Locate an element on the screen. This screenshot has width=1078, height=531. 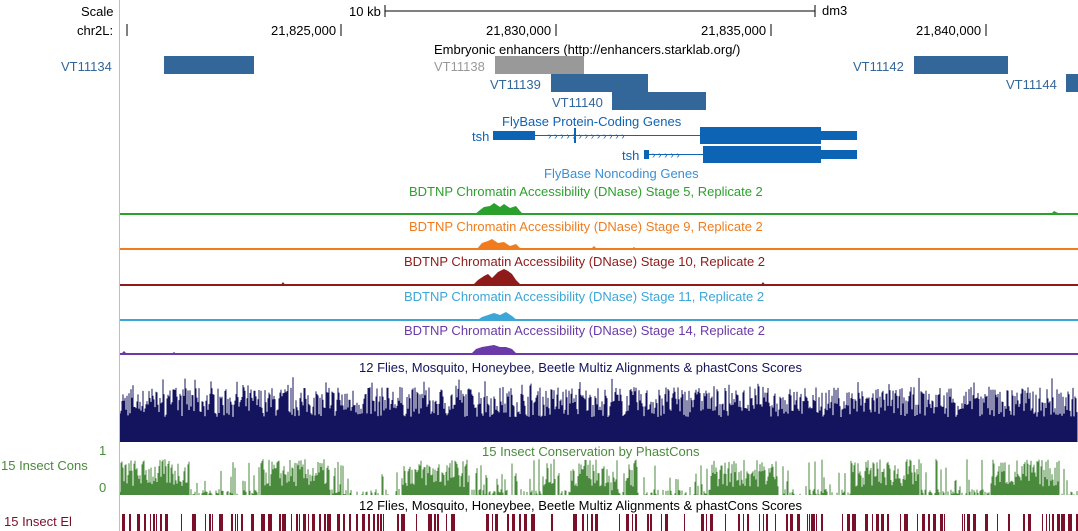
enhancer-label: VT11142 is located at coordinates (878, 66).